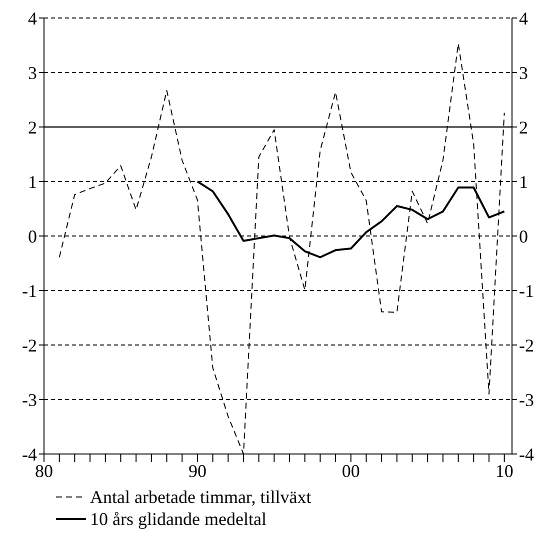 This screenshot has width=553, height=543. What do you see at coordinates (523, 127) in the screenshot?
I see `y2-tick-label: 2` at bounding box center [523, 127].